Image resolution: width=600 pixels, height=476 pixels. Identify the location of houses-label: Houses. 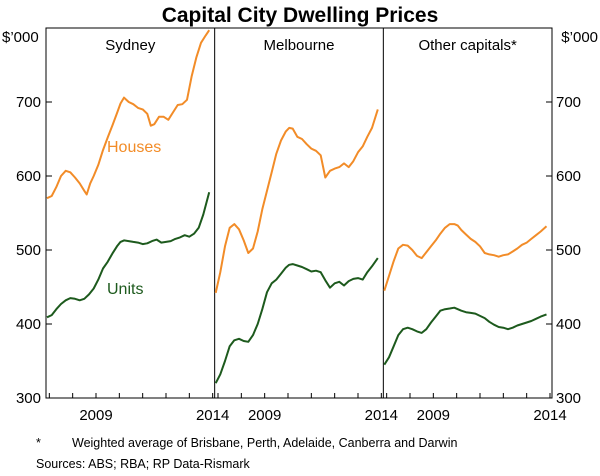
(134, 147).